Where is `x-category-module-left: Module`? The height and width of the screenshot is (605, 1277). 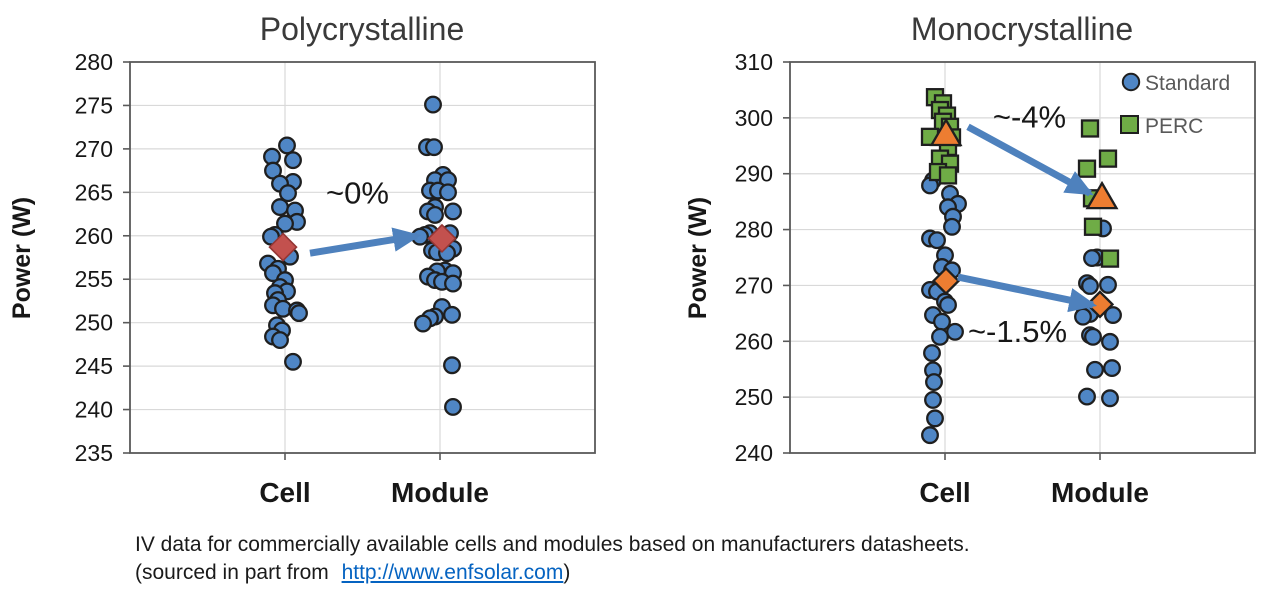 x-category-module-left: Module is located at coordinates (440, 492).